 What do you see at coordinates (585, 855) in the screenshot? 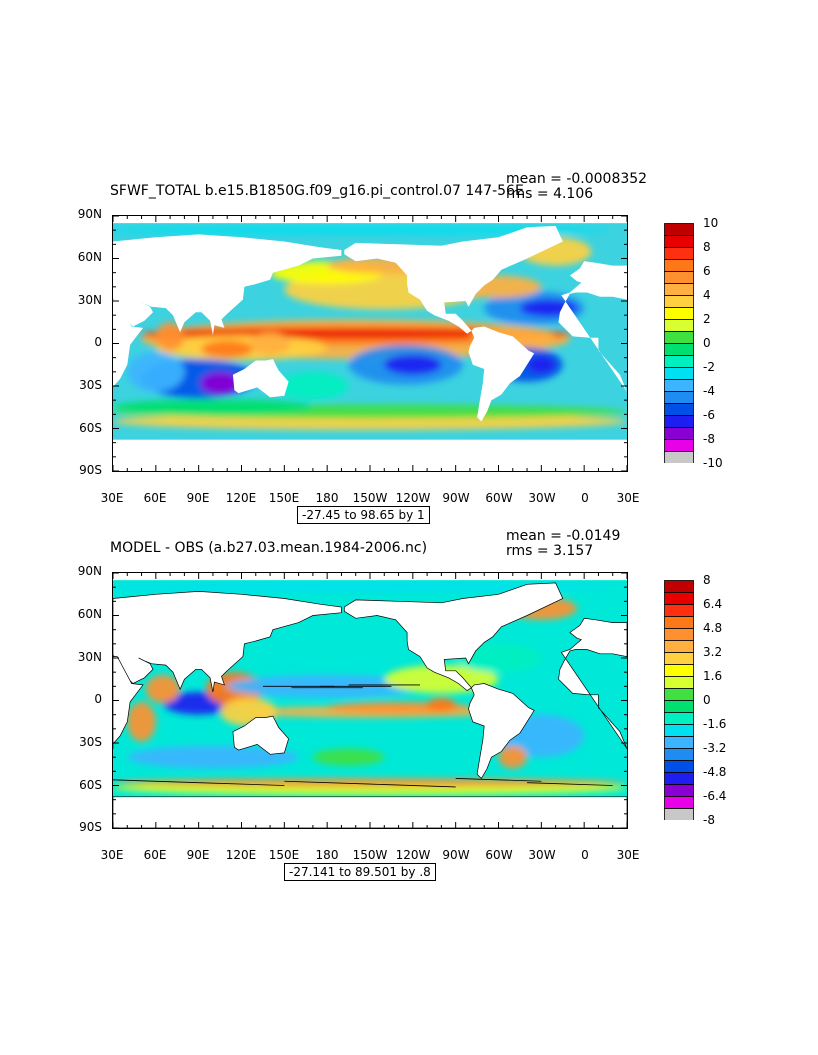
I see `lon-label: 0` at bounding box center [585, 855].